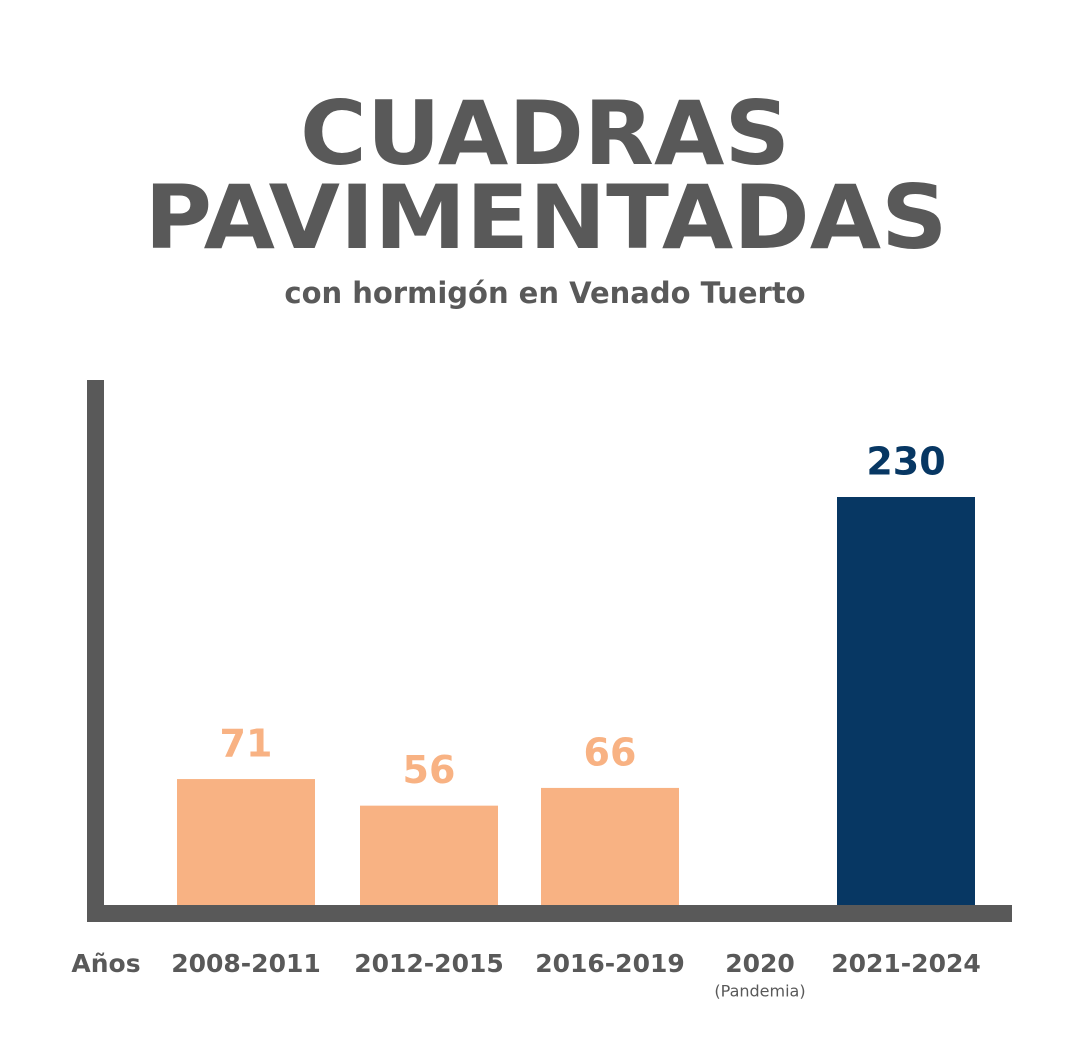 The height and width of the screenshot is (1050, 1070). I want to click on x-tick-label: 2008-2011, so click(246, 963).